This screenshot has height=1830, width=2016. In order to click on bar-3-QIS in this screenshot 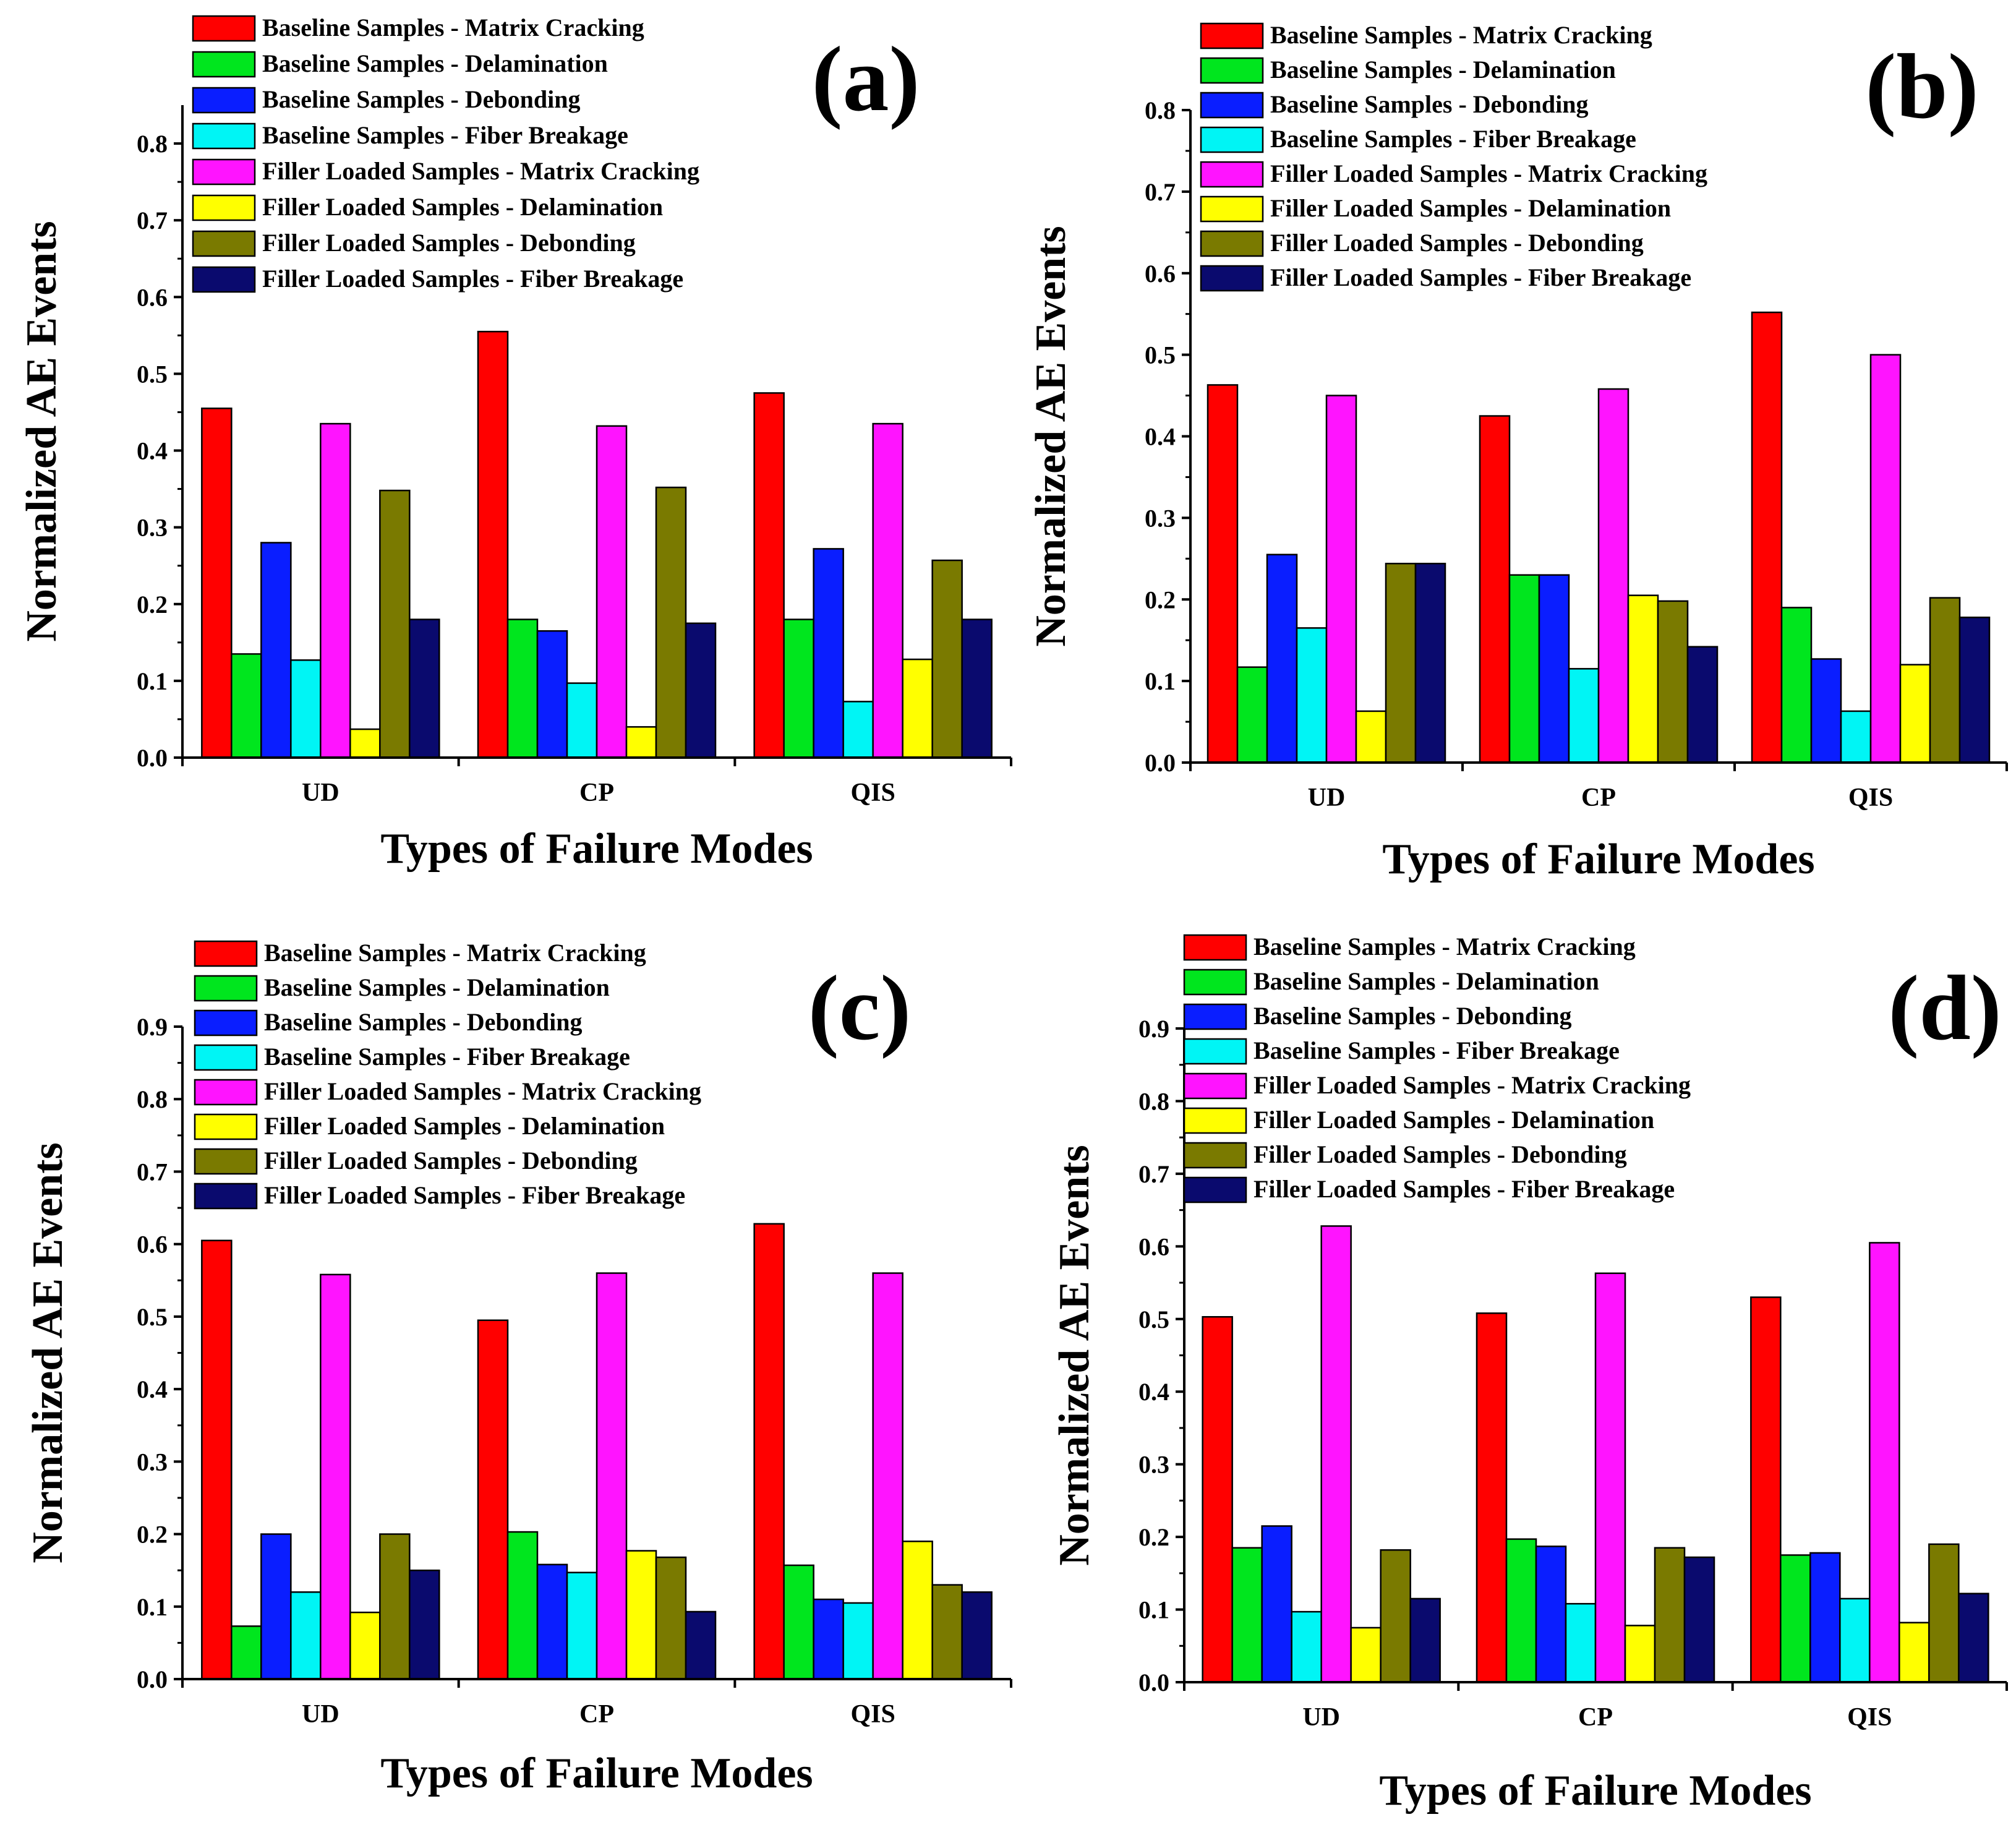, I will do `click(828, 653)`.